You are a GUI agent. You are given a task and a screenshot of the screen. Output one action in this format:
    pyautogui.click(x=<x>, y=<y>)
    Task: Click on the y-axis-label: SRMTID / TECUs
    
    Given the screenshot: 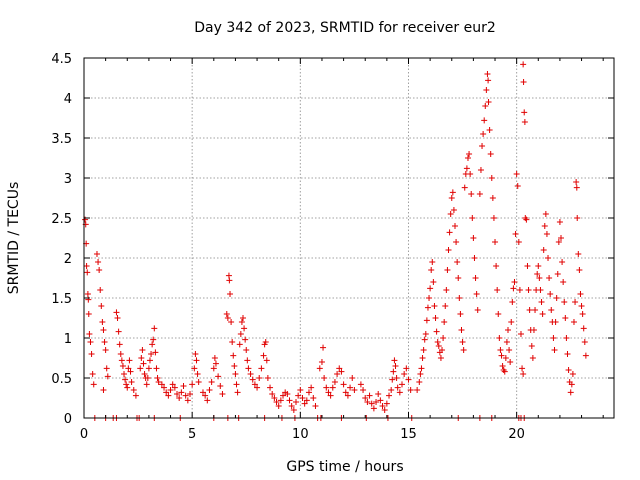 What is the action you would take?
    pyautogui.click(x=14, y=238)
    